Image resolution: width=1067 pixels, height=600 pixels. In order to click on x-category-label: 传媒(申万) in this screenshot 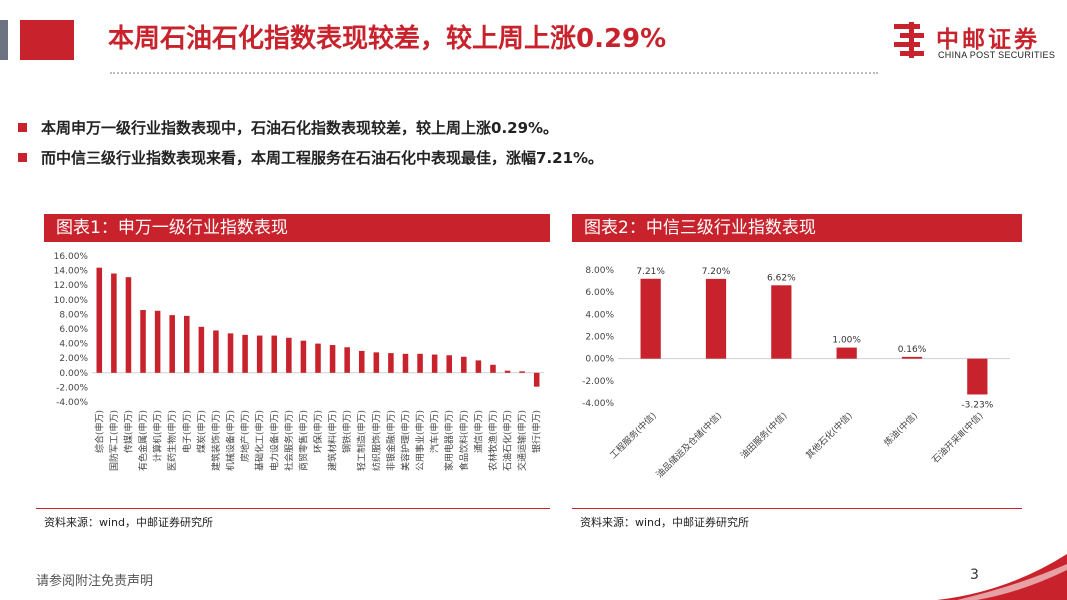, I will do `click(128, 431)`.